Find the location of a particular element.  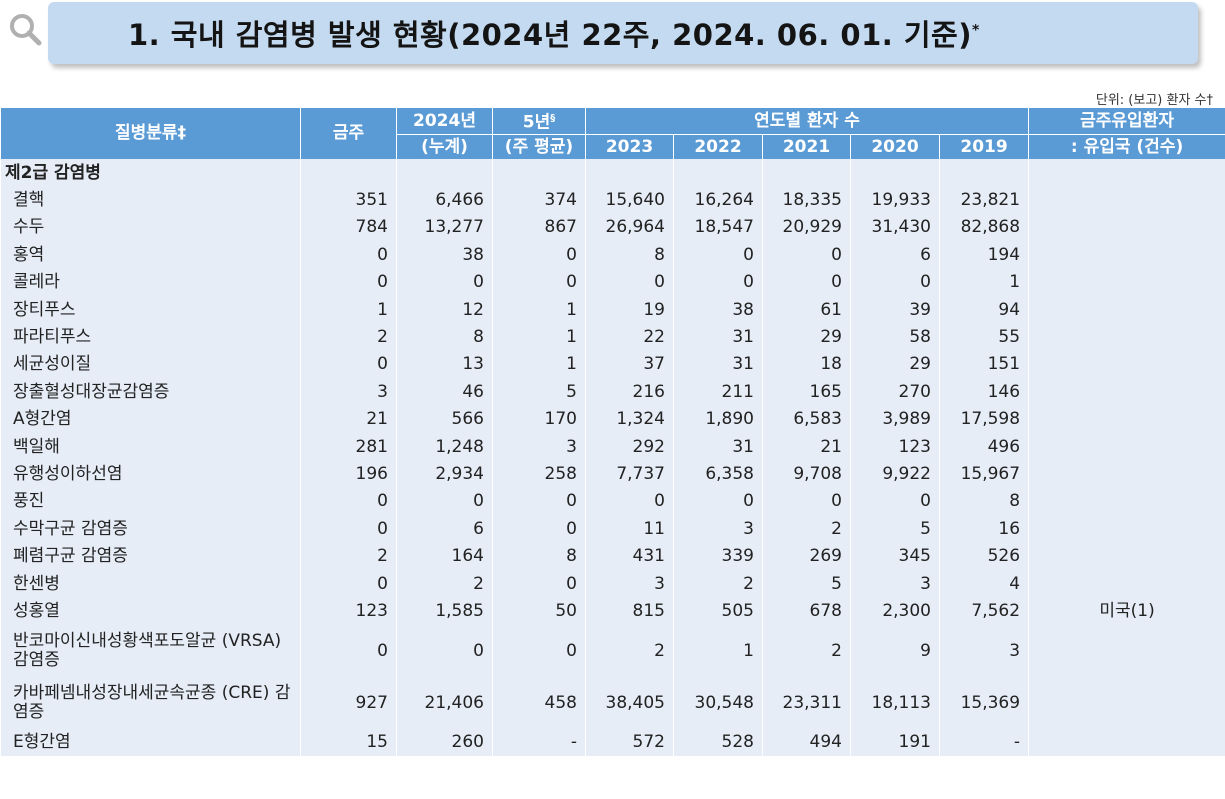

cell-year-2022: 211 is located at coordinates (718, 392).